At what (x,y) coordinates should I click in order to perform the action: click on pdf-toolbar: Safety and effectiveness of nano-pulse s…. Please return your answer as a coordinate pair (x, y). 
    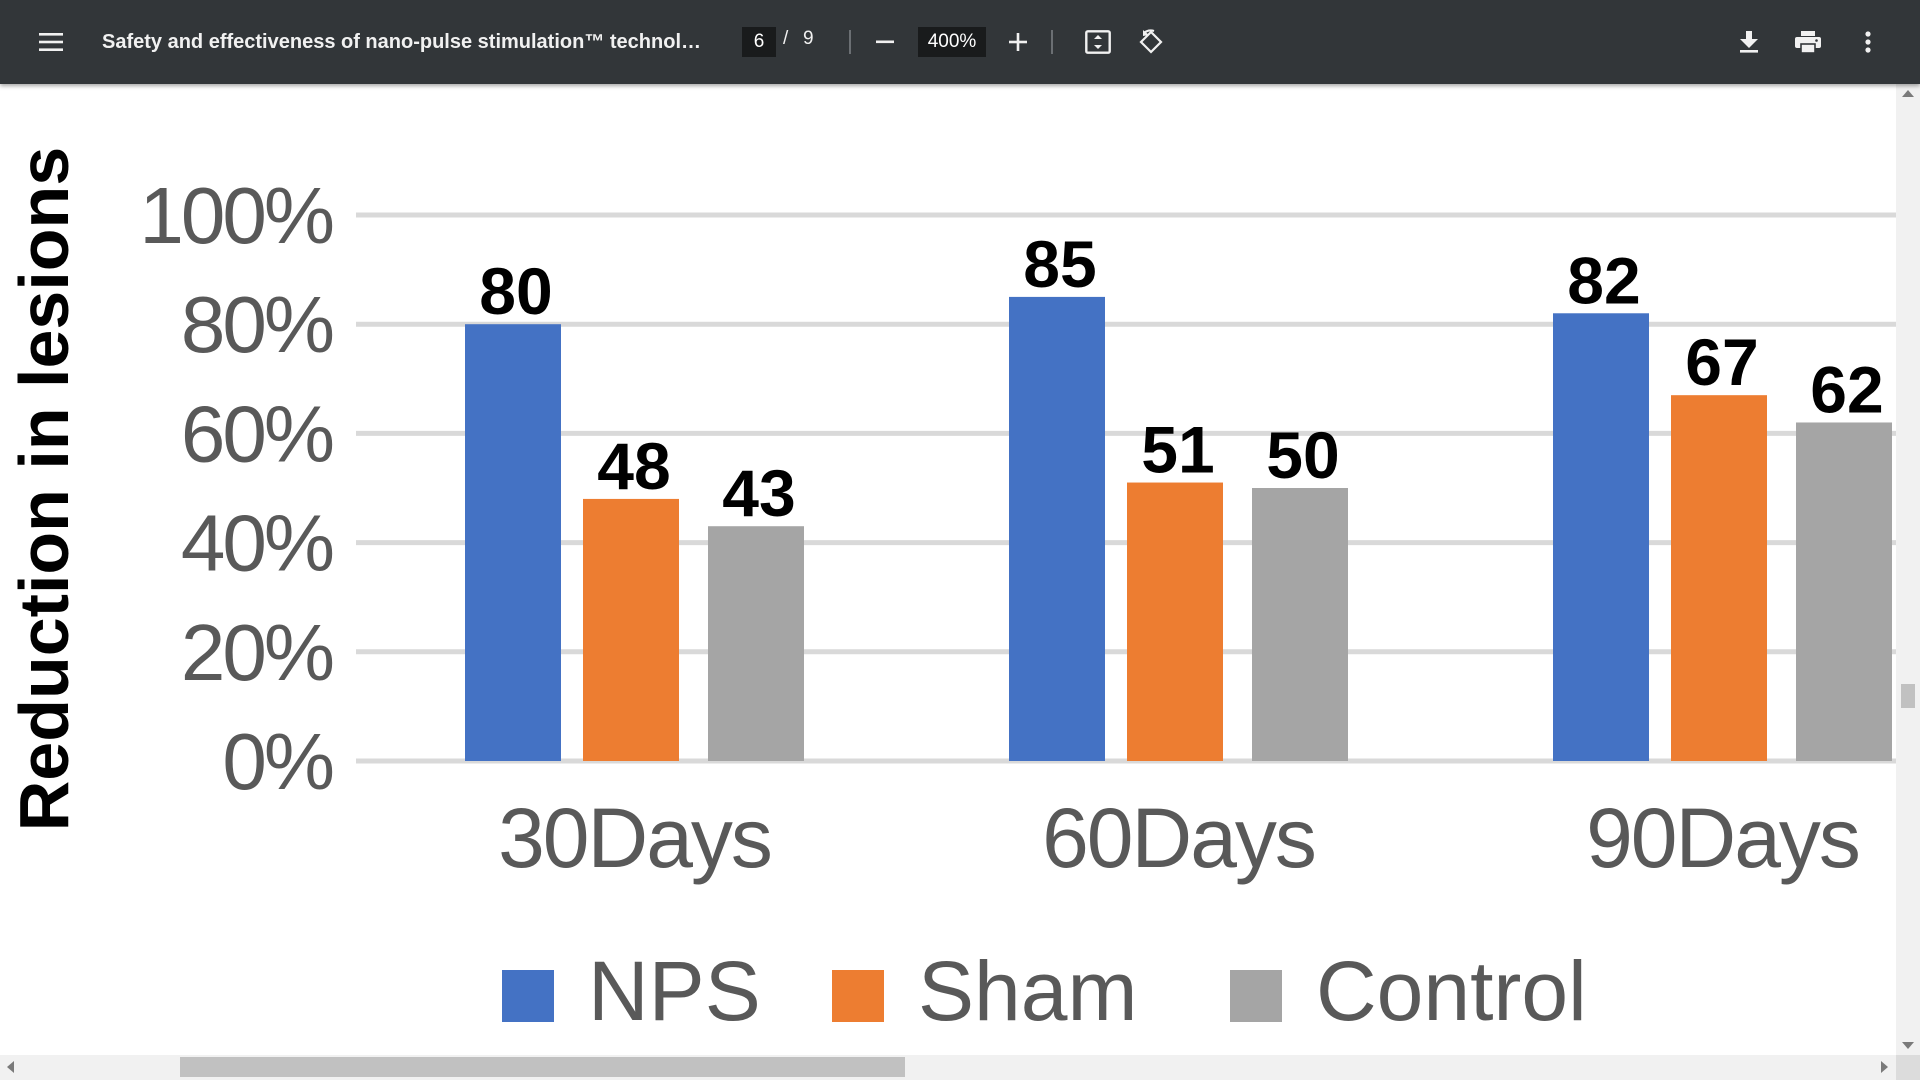
    Looking at the image, I should click on (960, 42).